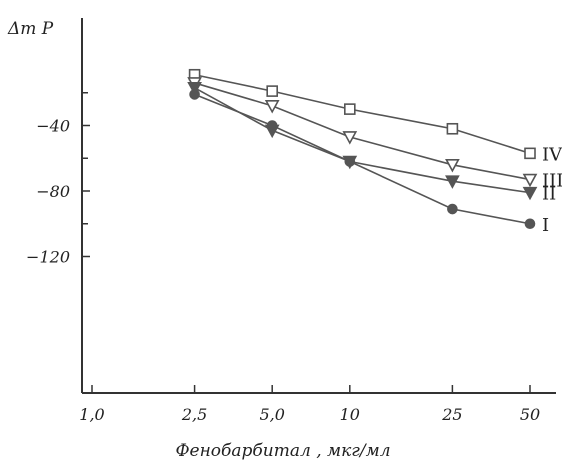 This screenshot has height=468, width=562. Describe the element at coordinates (53, 126) in the screenshot. I see `y-tick-label: −40` at that location.